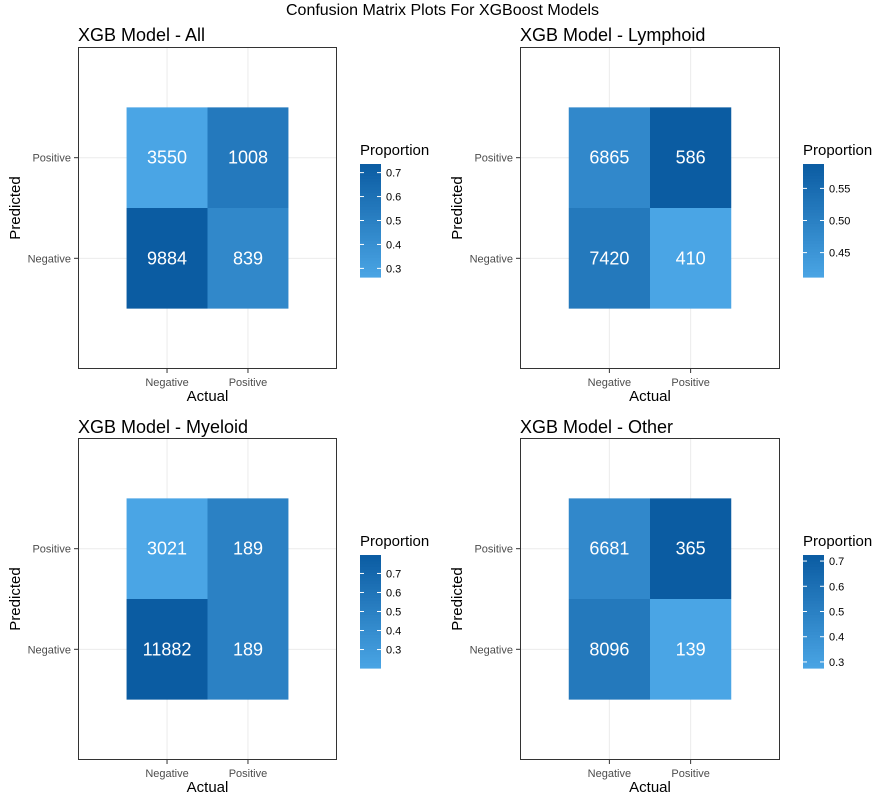  What do you see at coordinates (208, 787) in the screenshot?
I see `x-axis-title: Actual` at bounding box center [208, 787].